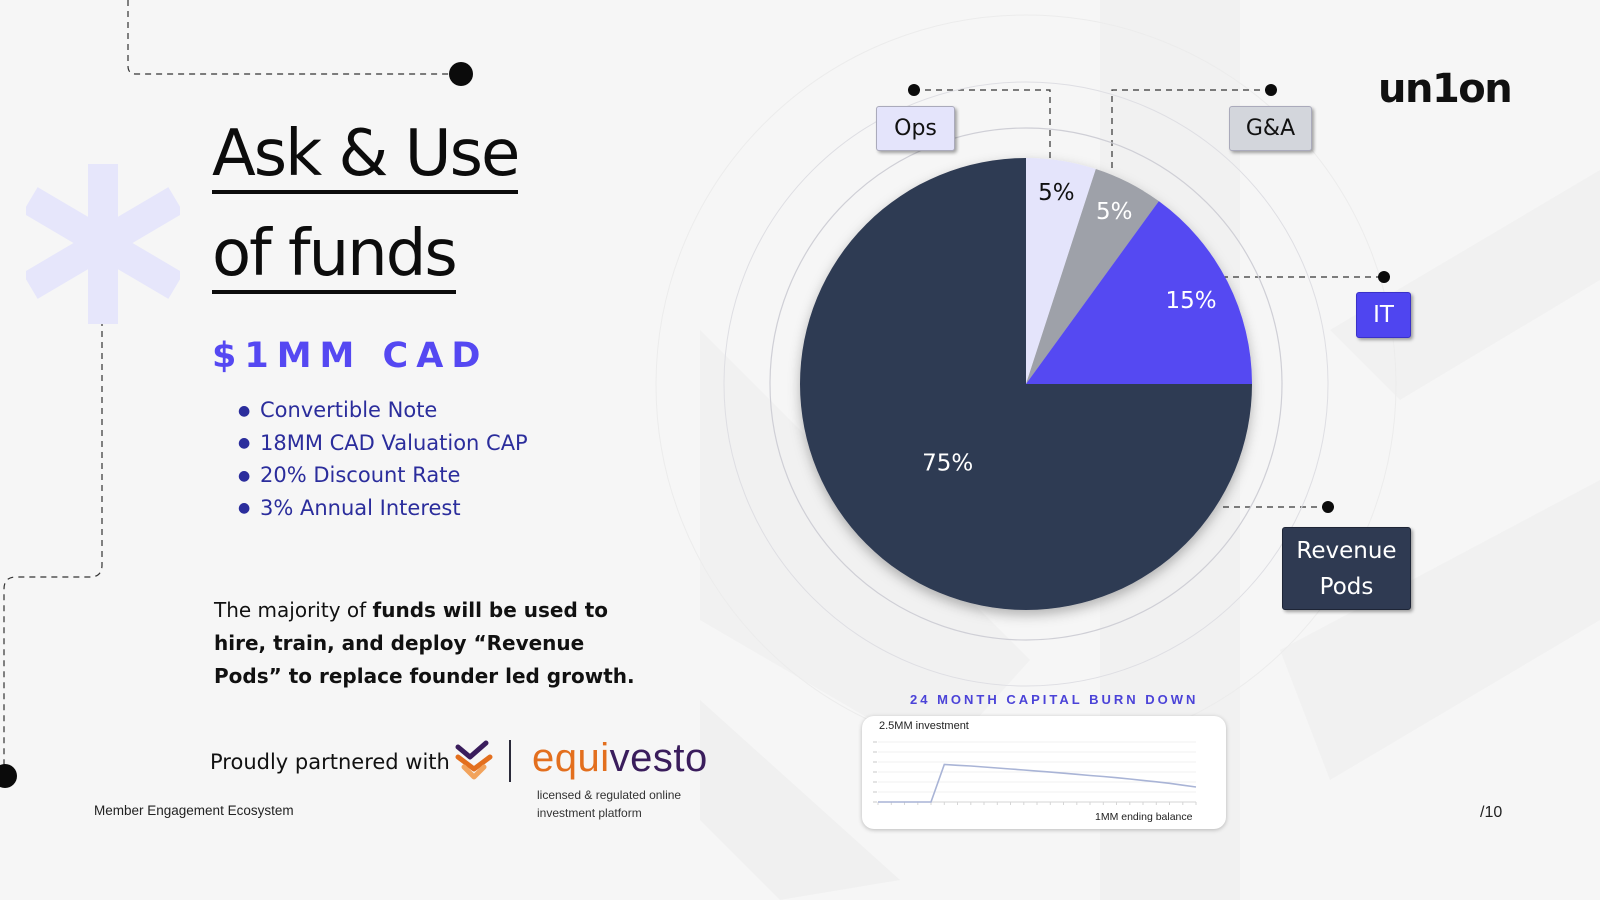  What do you see at coordinates (349, 410) in the screenshot?
I see `term-text: Convertible Note` at bounding box center [349, 410].